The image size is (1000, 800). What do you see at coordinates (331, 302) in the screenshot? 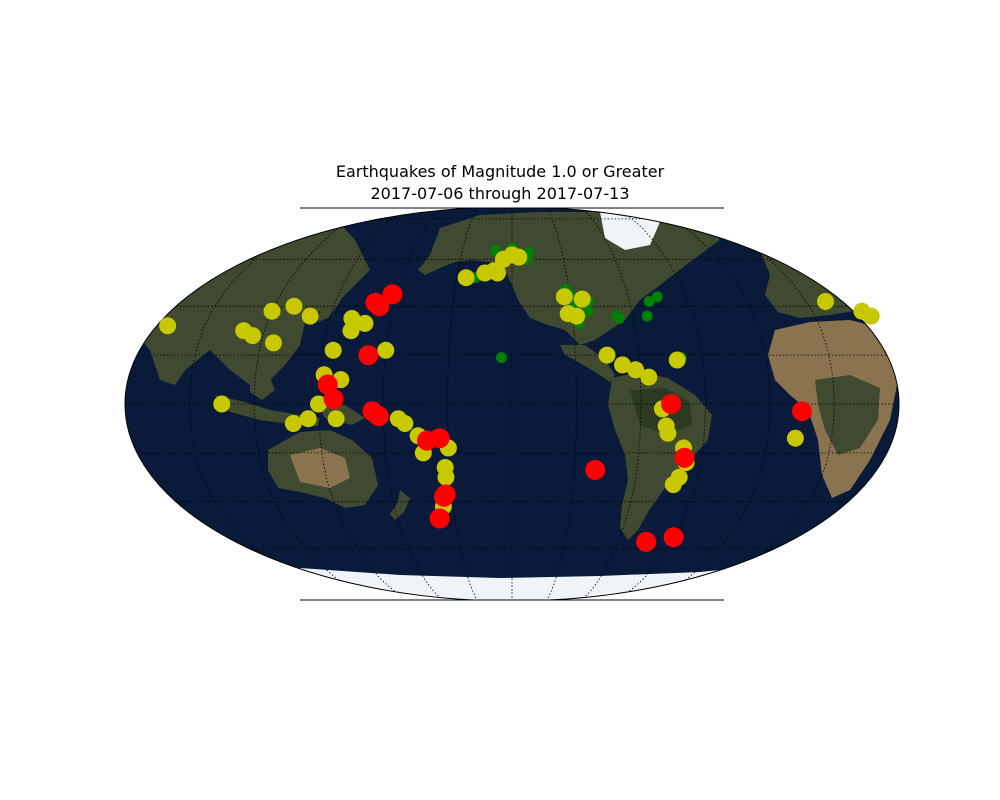
I see `landmass-japan` at bounding box center [331, 302].